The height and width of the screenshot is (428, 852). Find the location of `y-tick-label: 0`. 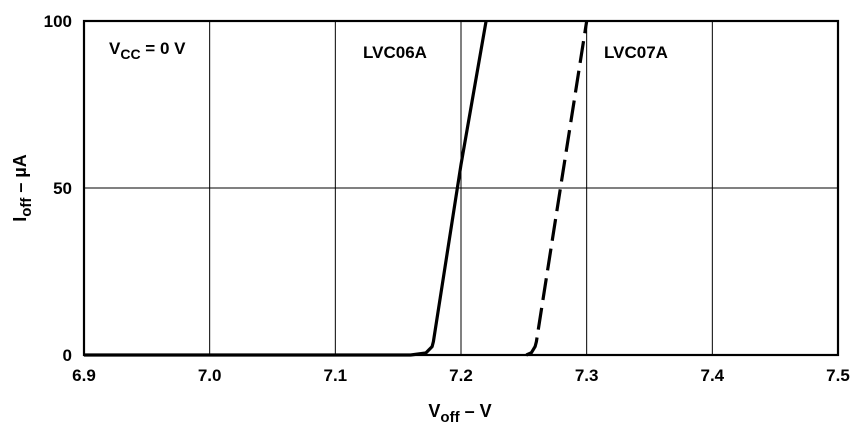

y-tick-label: 0 is located at coordinates (67, 355).